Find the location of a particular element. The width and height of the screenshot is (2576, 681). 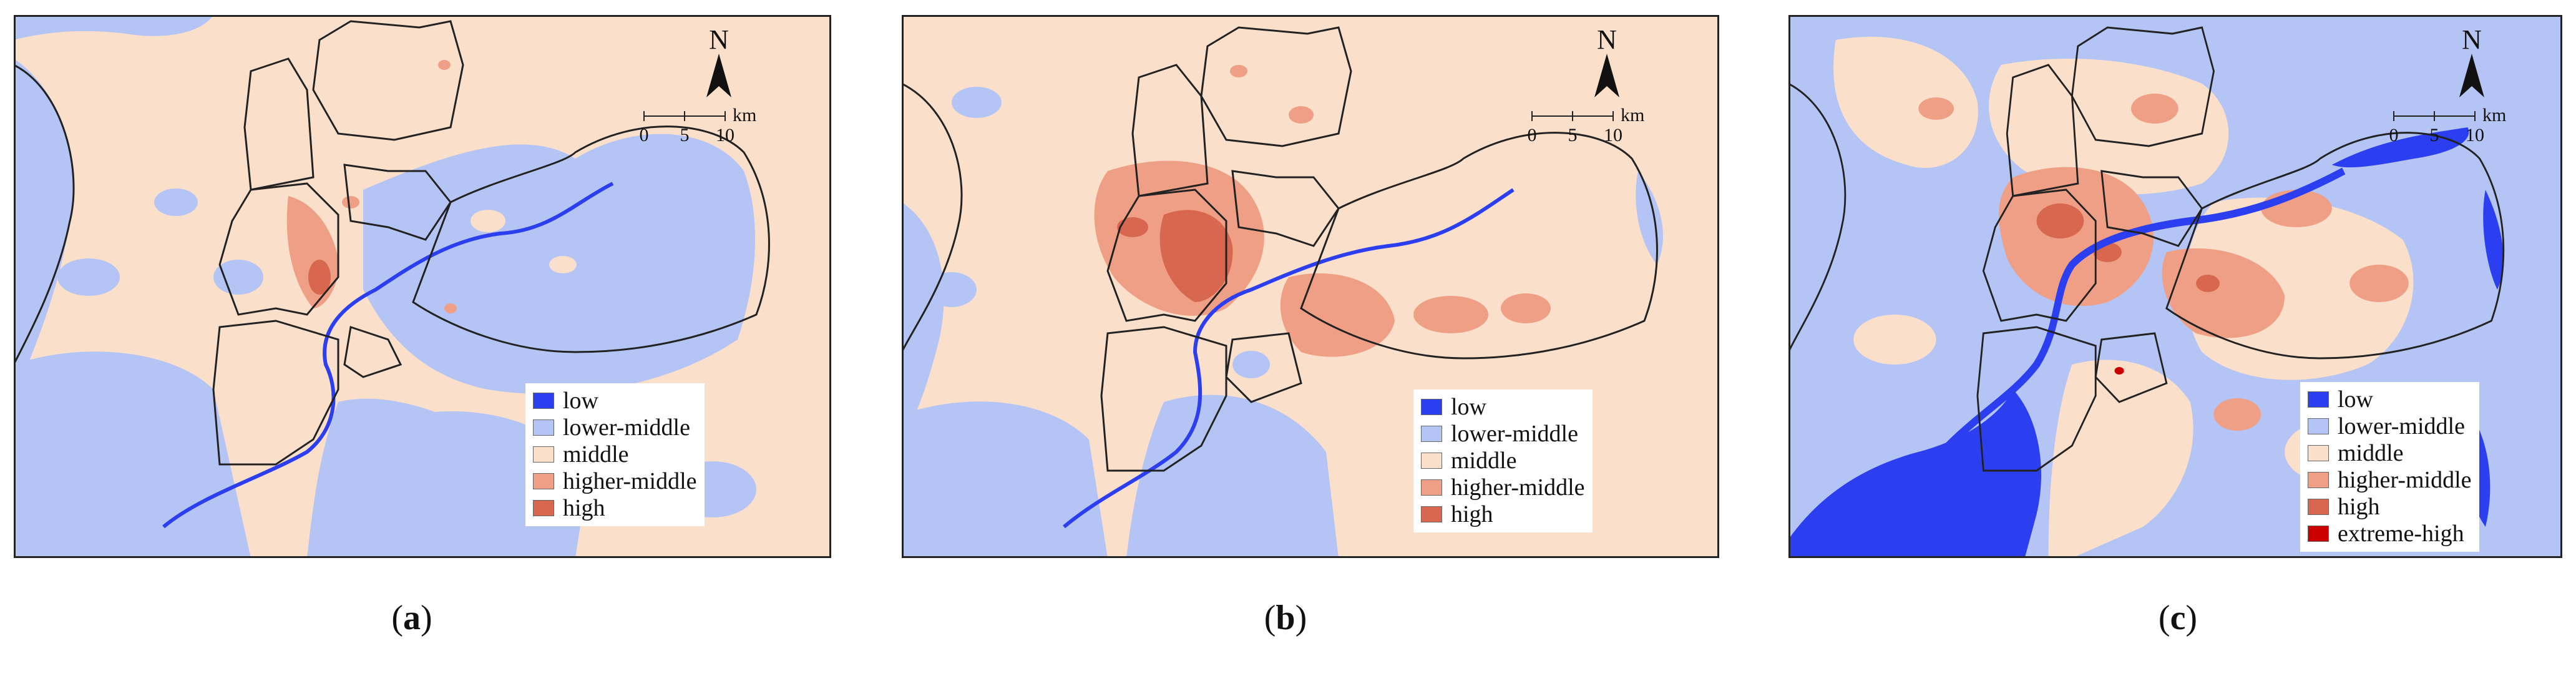

scale-bar-b: 0 5 10 km is located at coordinates (1585, 129).